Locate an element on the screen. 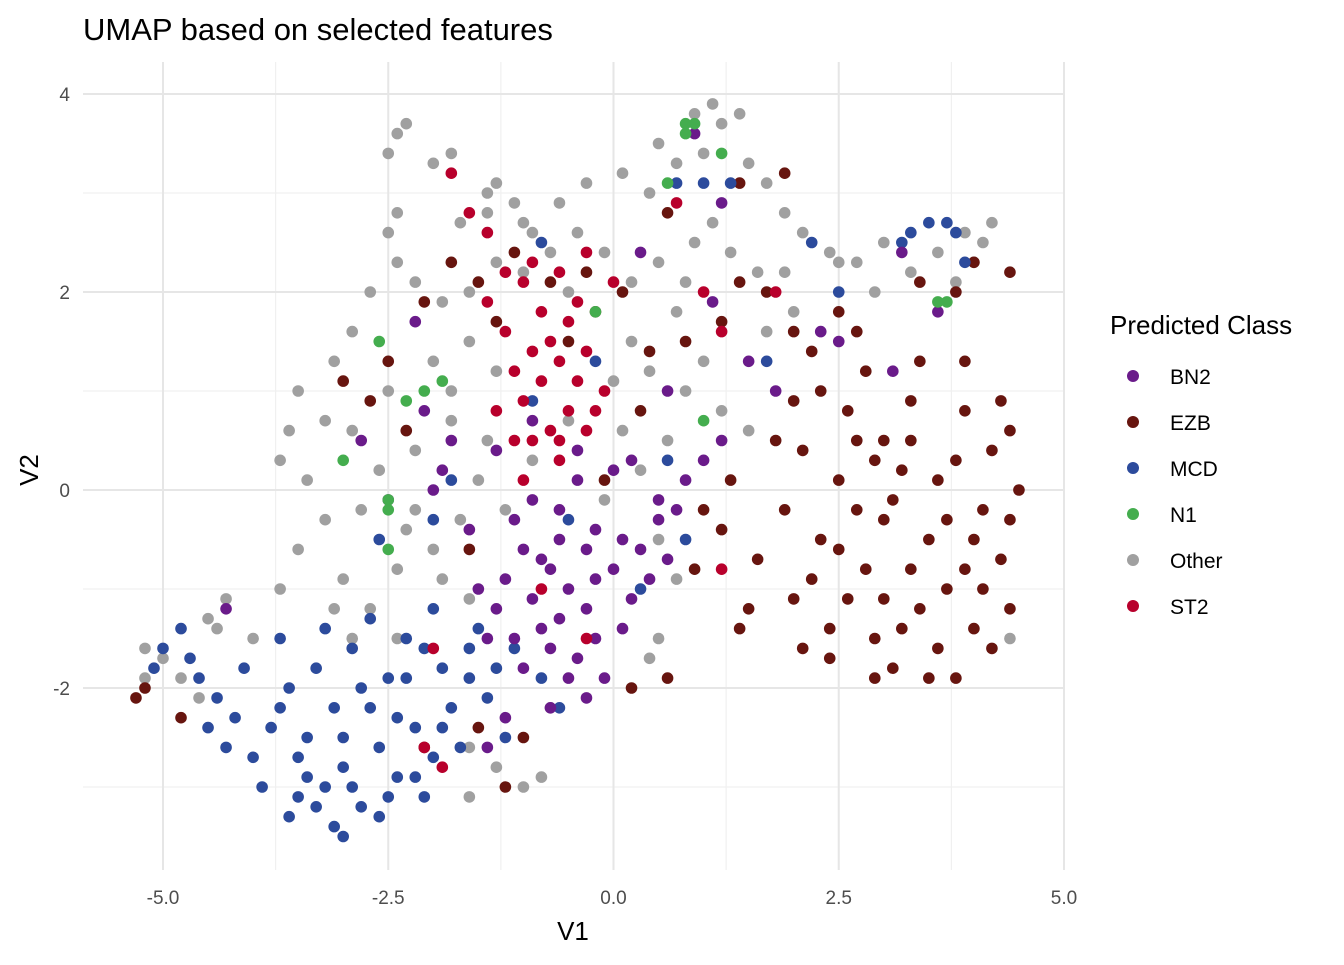 The width and height of the screenshot is (1344, 965). legend-label-mcd: MCD is located at coordinates (1194, 469).